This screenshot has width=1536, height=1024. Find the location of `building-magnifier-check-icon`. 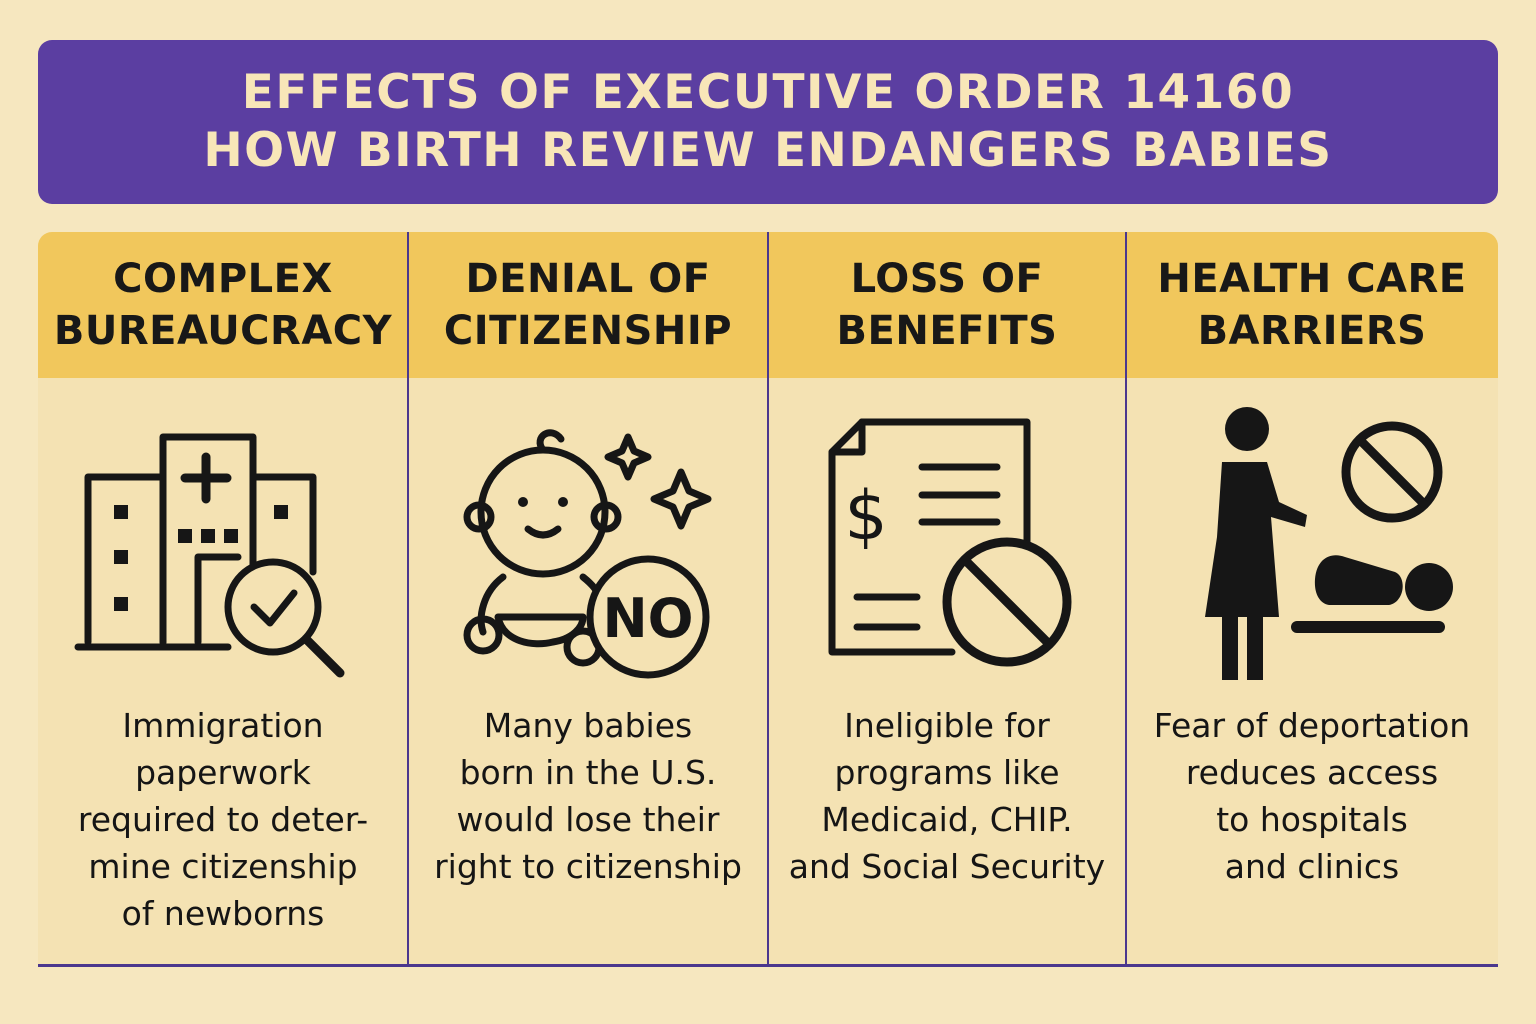

building-magnifier-check-icon is located at coordinates (223, 547).